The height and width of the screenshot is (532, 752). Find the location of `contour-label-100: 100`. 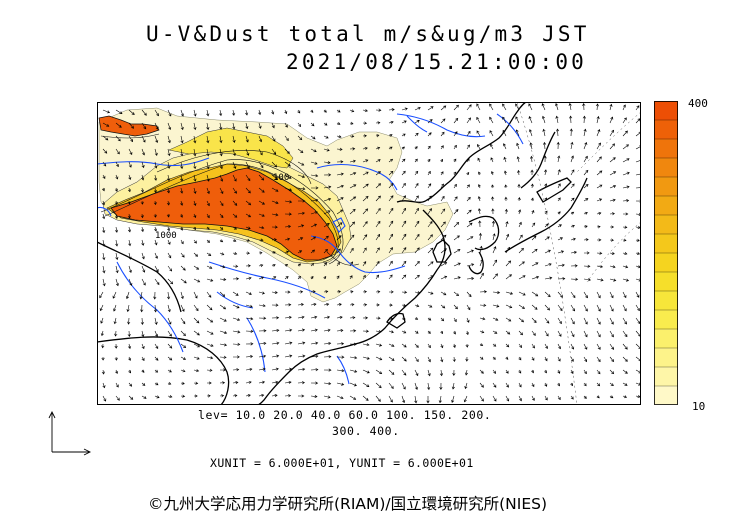

contour-label-100: 100 is located at coordinates (281, 178).